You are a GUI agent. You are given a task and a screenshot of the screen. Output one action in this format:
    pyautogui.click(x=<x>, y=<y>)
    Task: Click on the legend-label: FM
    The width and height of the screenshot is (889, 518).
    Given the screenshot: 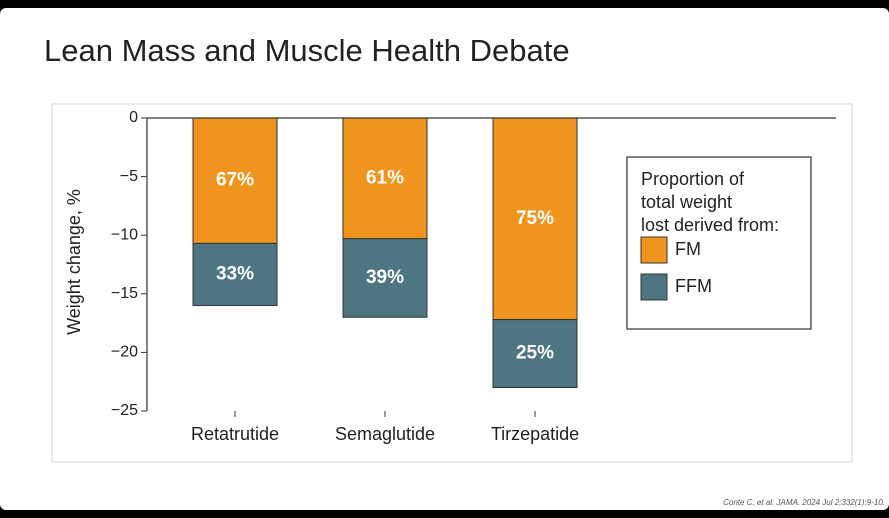 What is the action you would take?
    pyautogui.click(x=688, y=249)
    